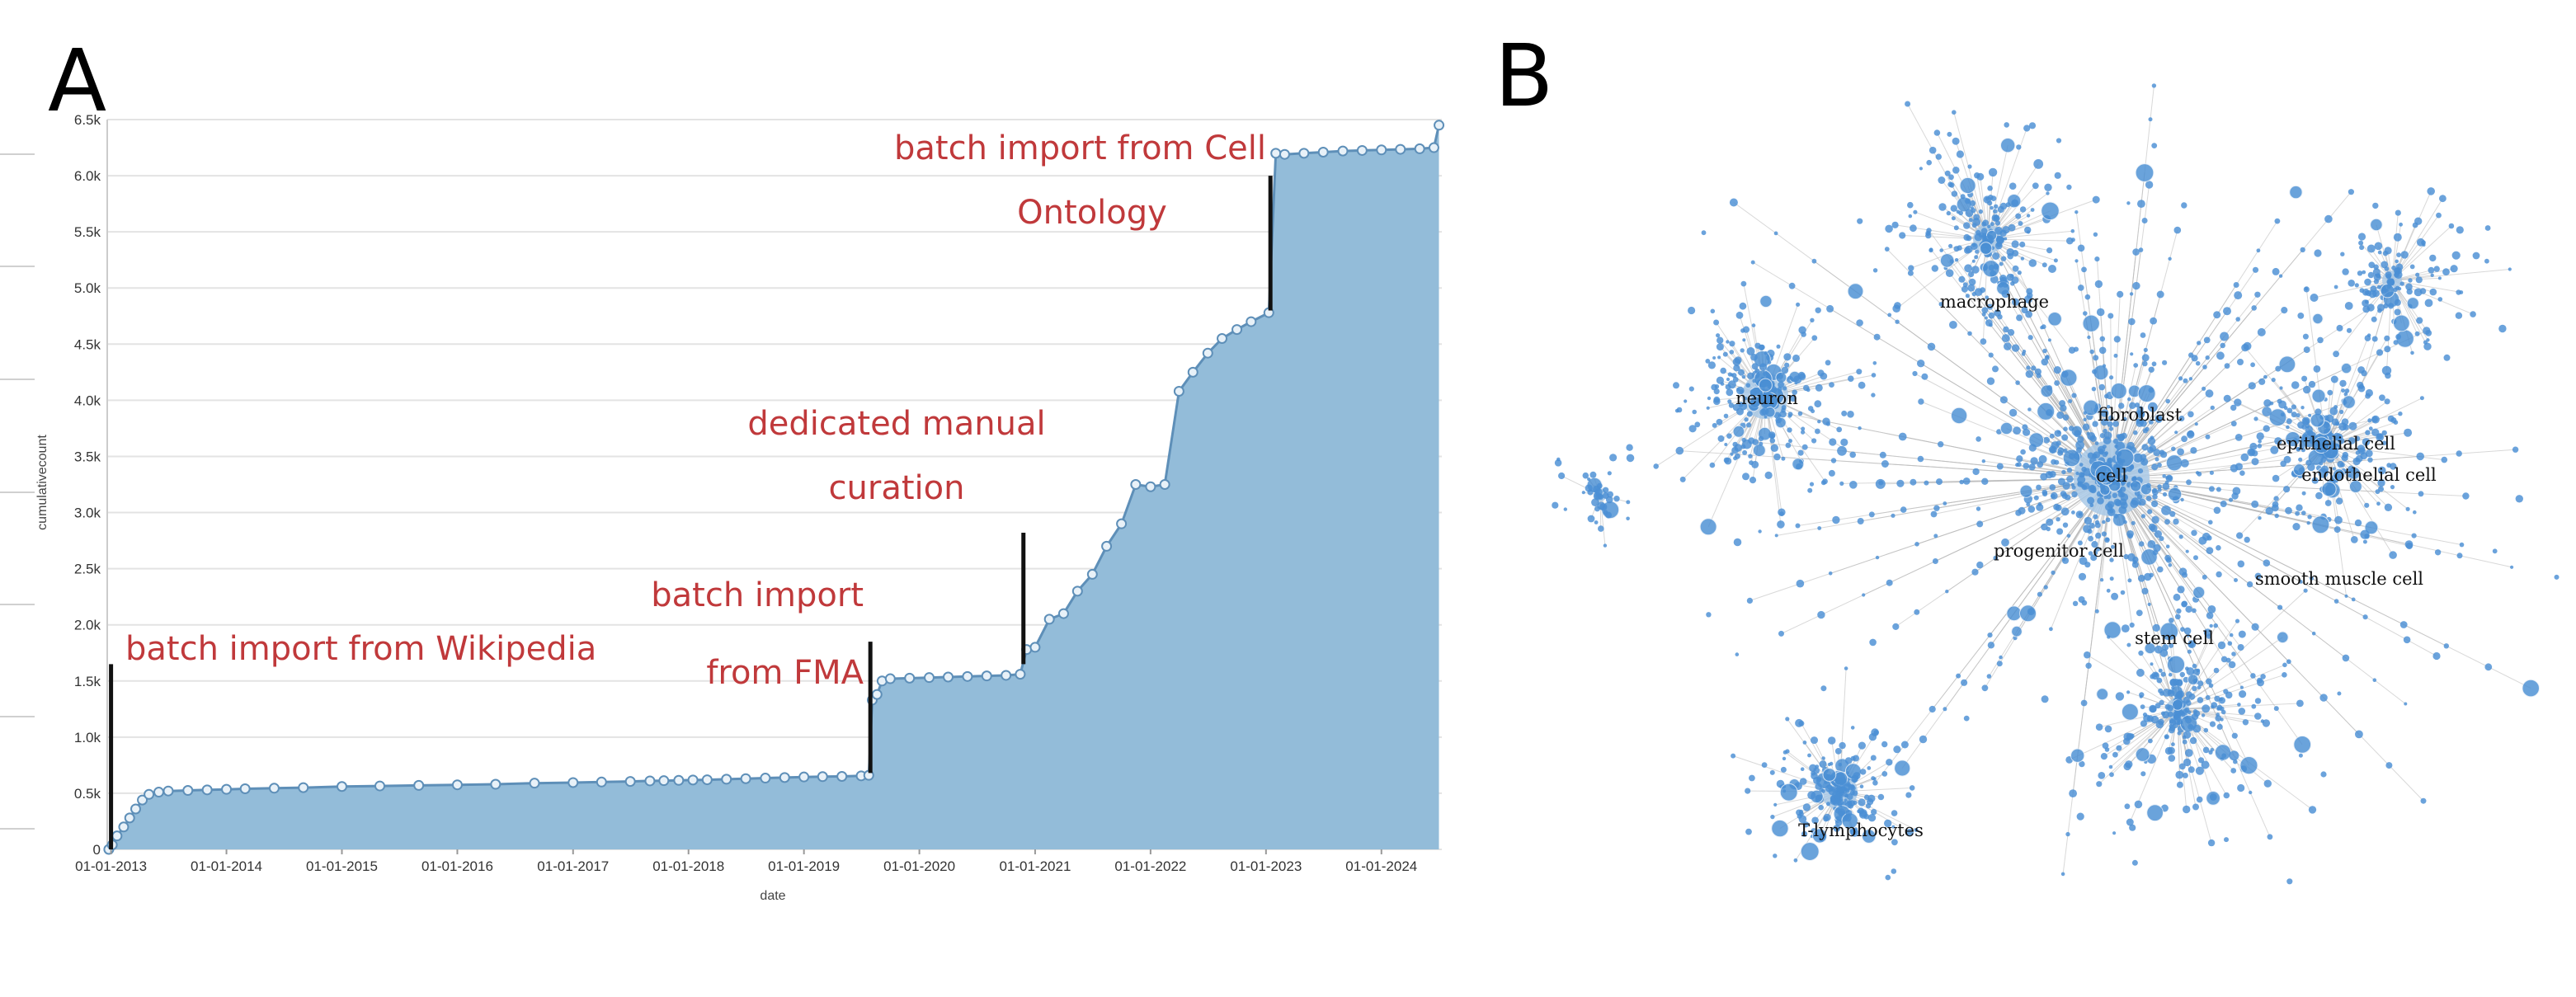  I want to click on node-label-endothelial-cell: endothelial cell, so click(2369, 475).